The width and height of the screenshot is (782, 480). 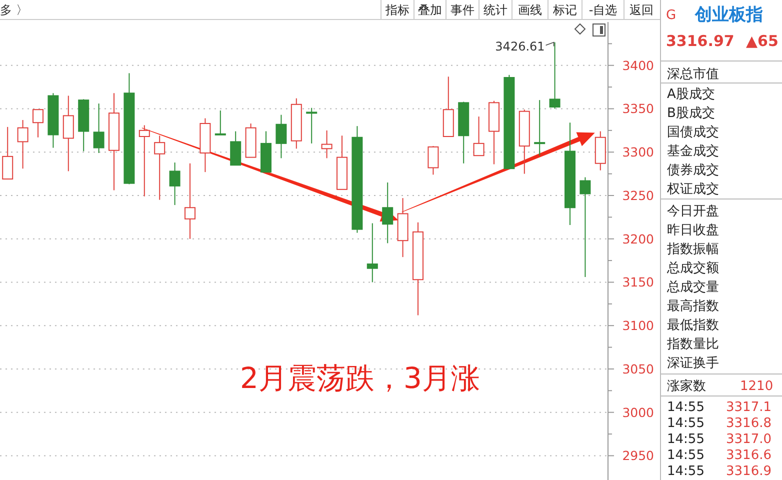 What do you see at coordinates (642, 10) in the screenshot?
I see `text: 返回` at bounding box center [642, 10].